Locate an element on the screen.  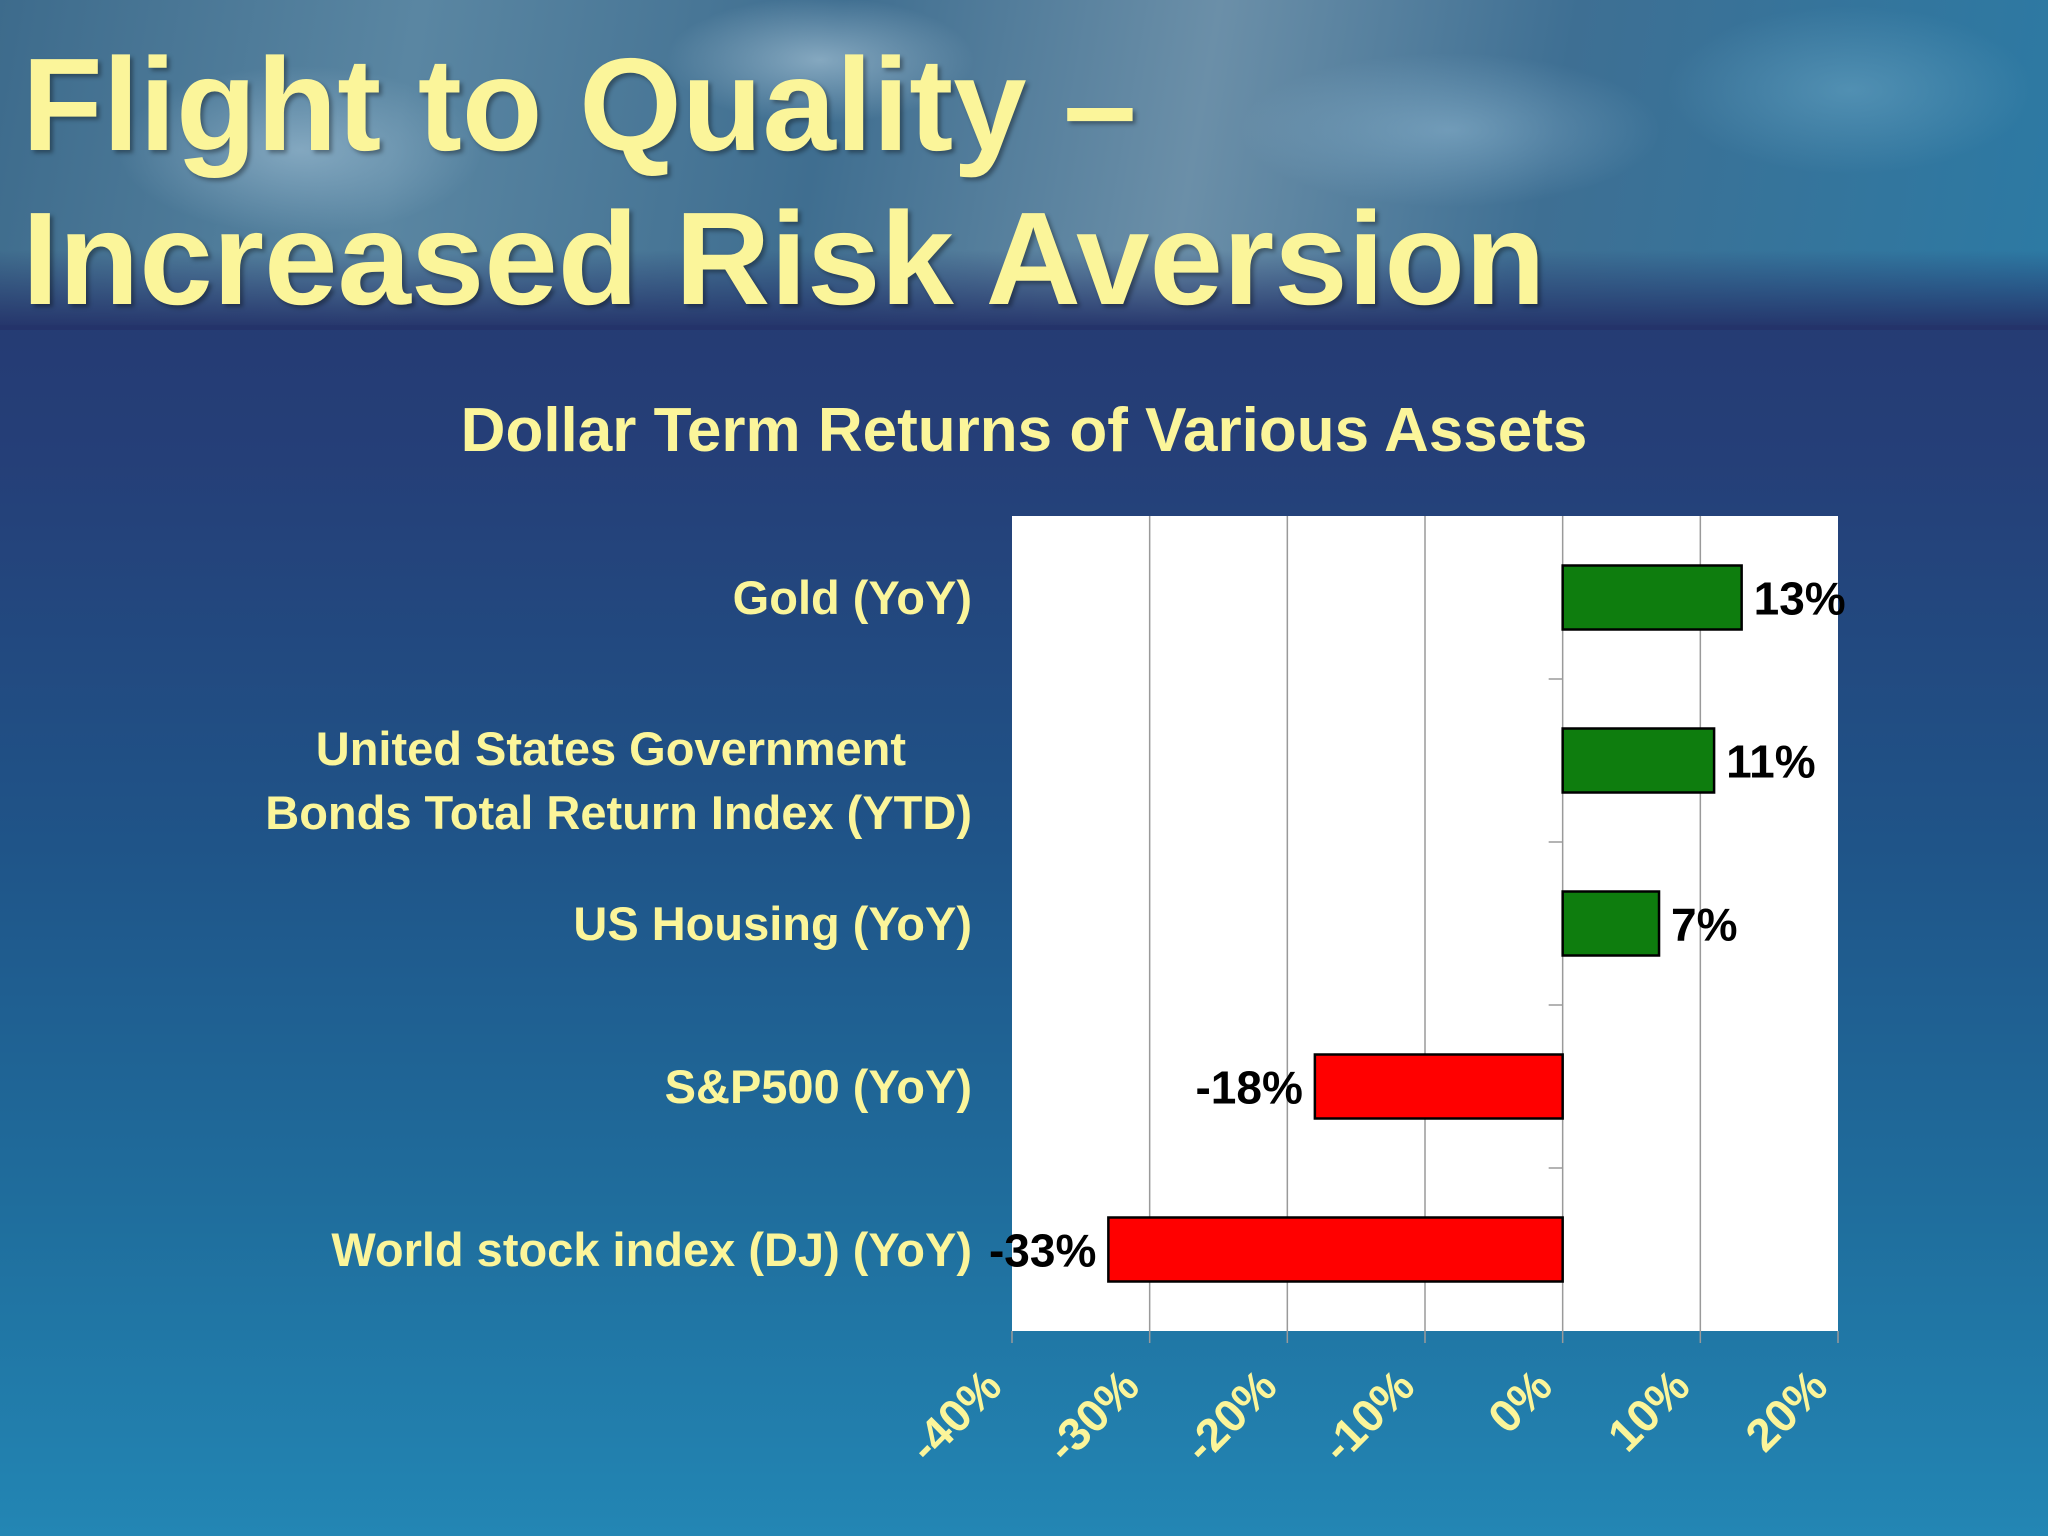
slide-title-line-2: Increased Risk Aversion is located at coordinates (784, 258).